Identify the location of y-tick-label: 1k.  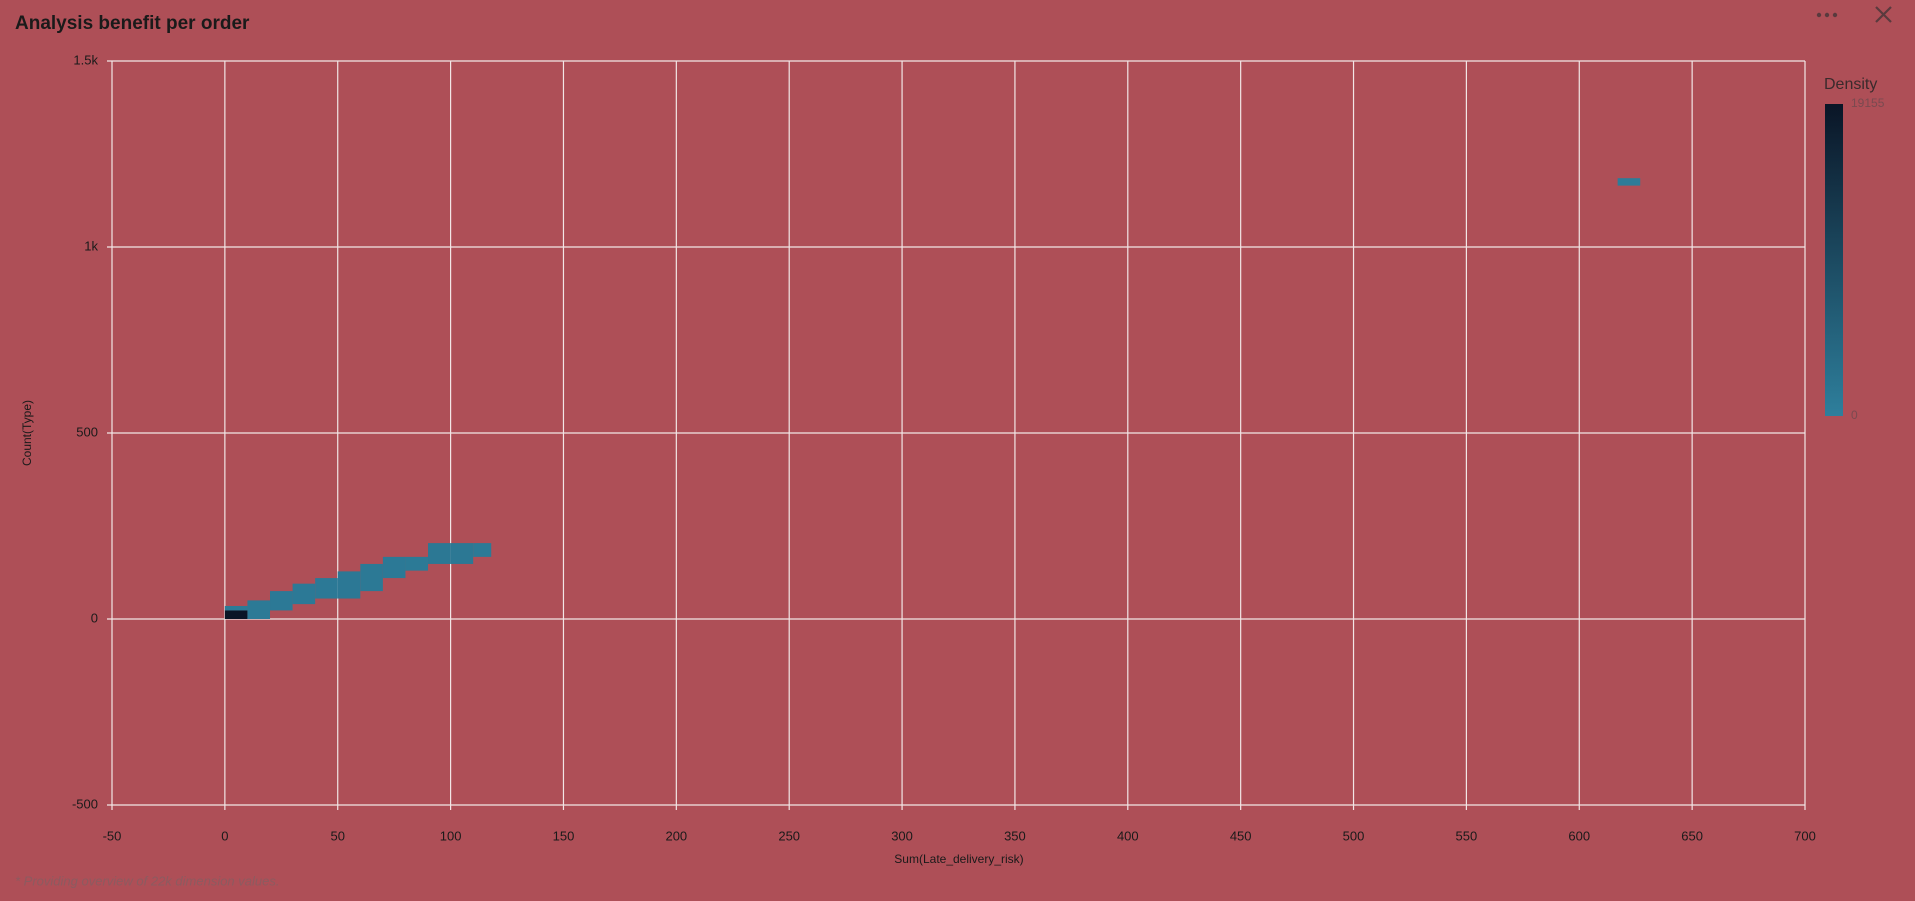
(91, 245).